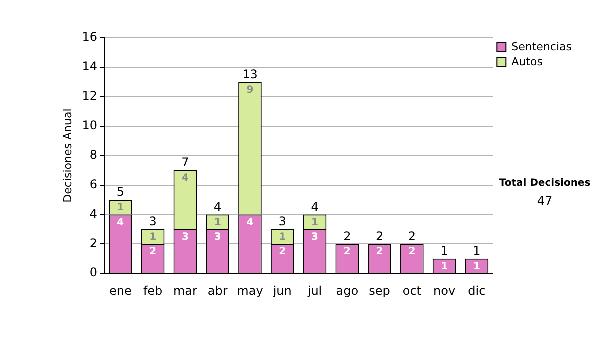  What do you see at coordinates (186, 163) in the screenshot?
I see `total-label: 7` at bounding box center [186, 163].